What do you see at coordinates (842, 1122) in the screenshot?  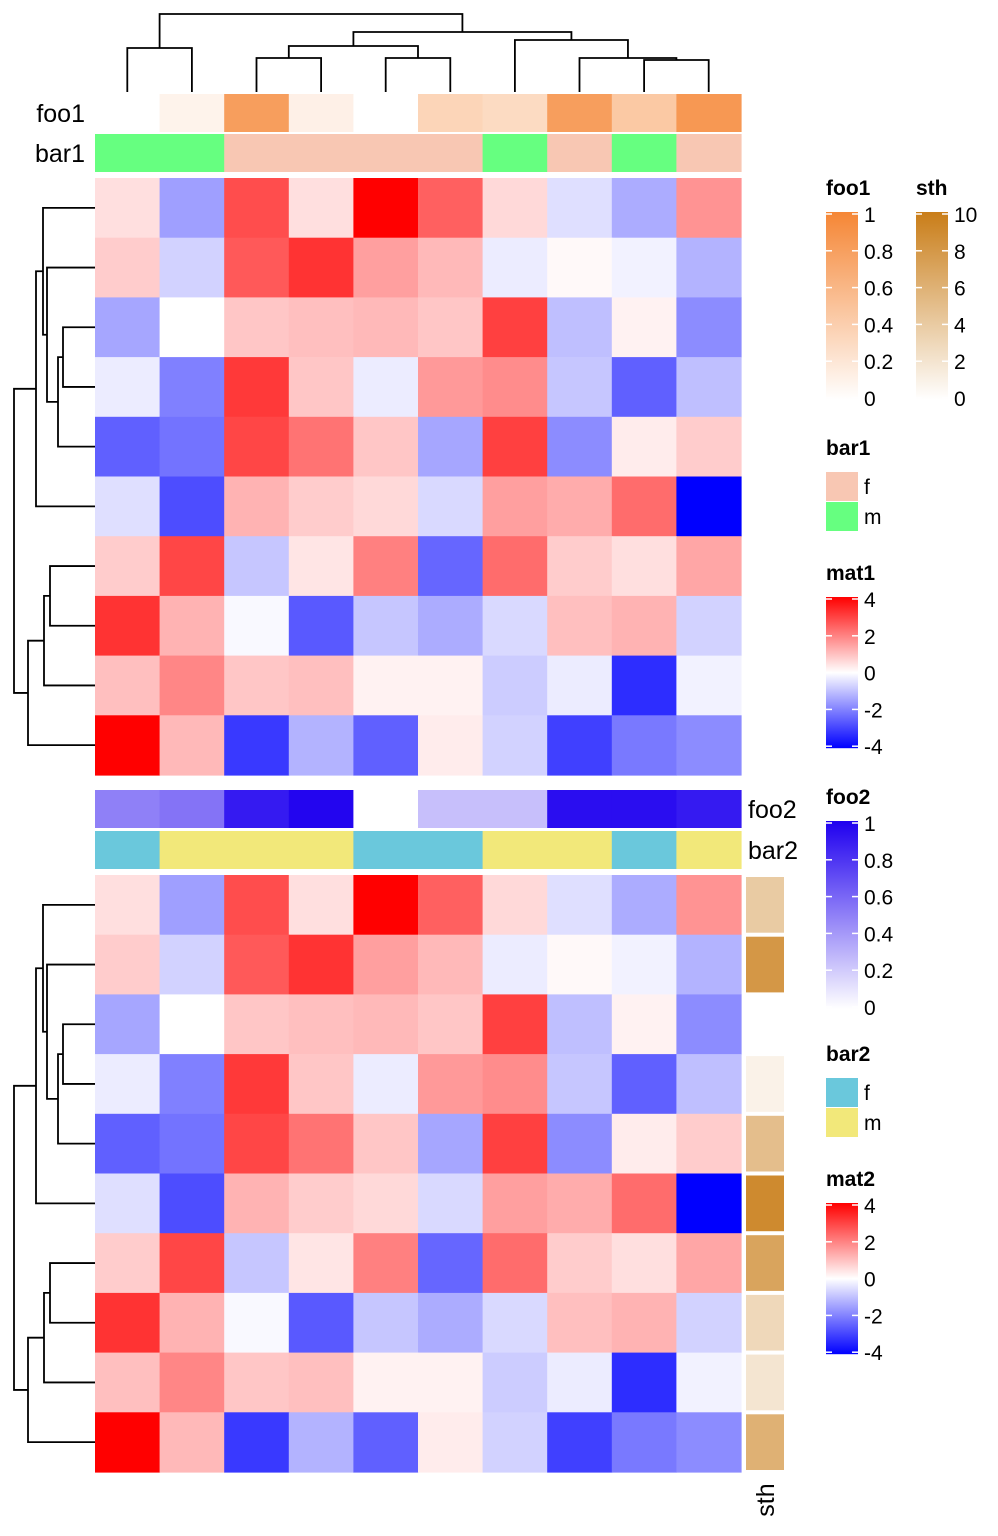 I see `legend-swatch-m` at bounding box center [842, 1122].